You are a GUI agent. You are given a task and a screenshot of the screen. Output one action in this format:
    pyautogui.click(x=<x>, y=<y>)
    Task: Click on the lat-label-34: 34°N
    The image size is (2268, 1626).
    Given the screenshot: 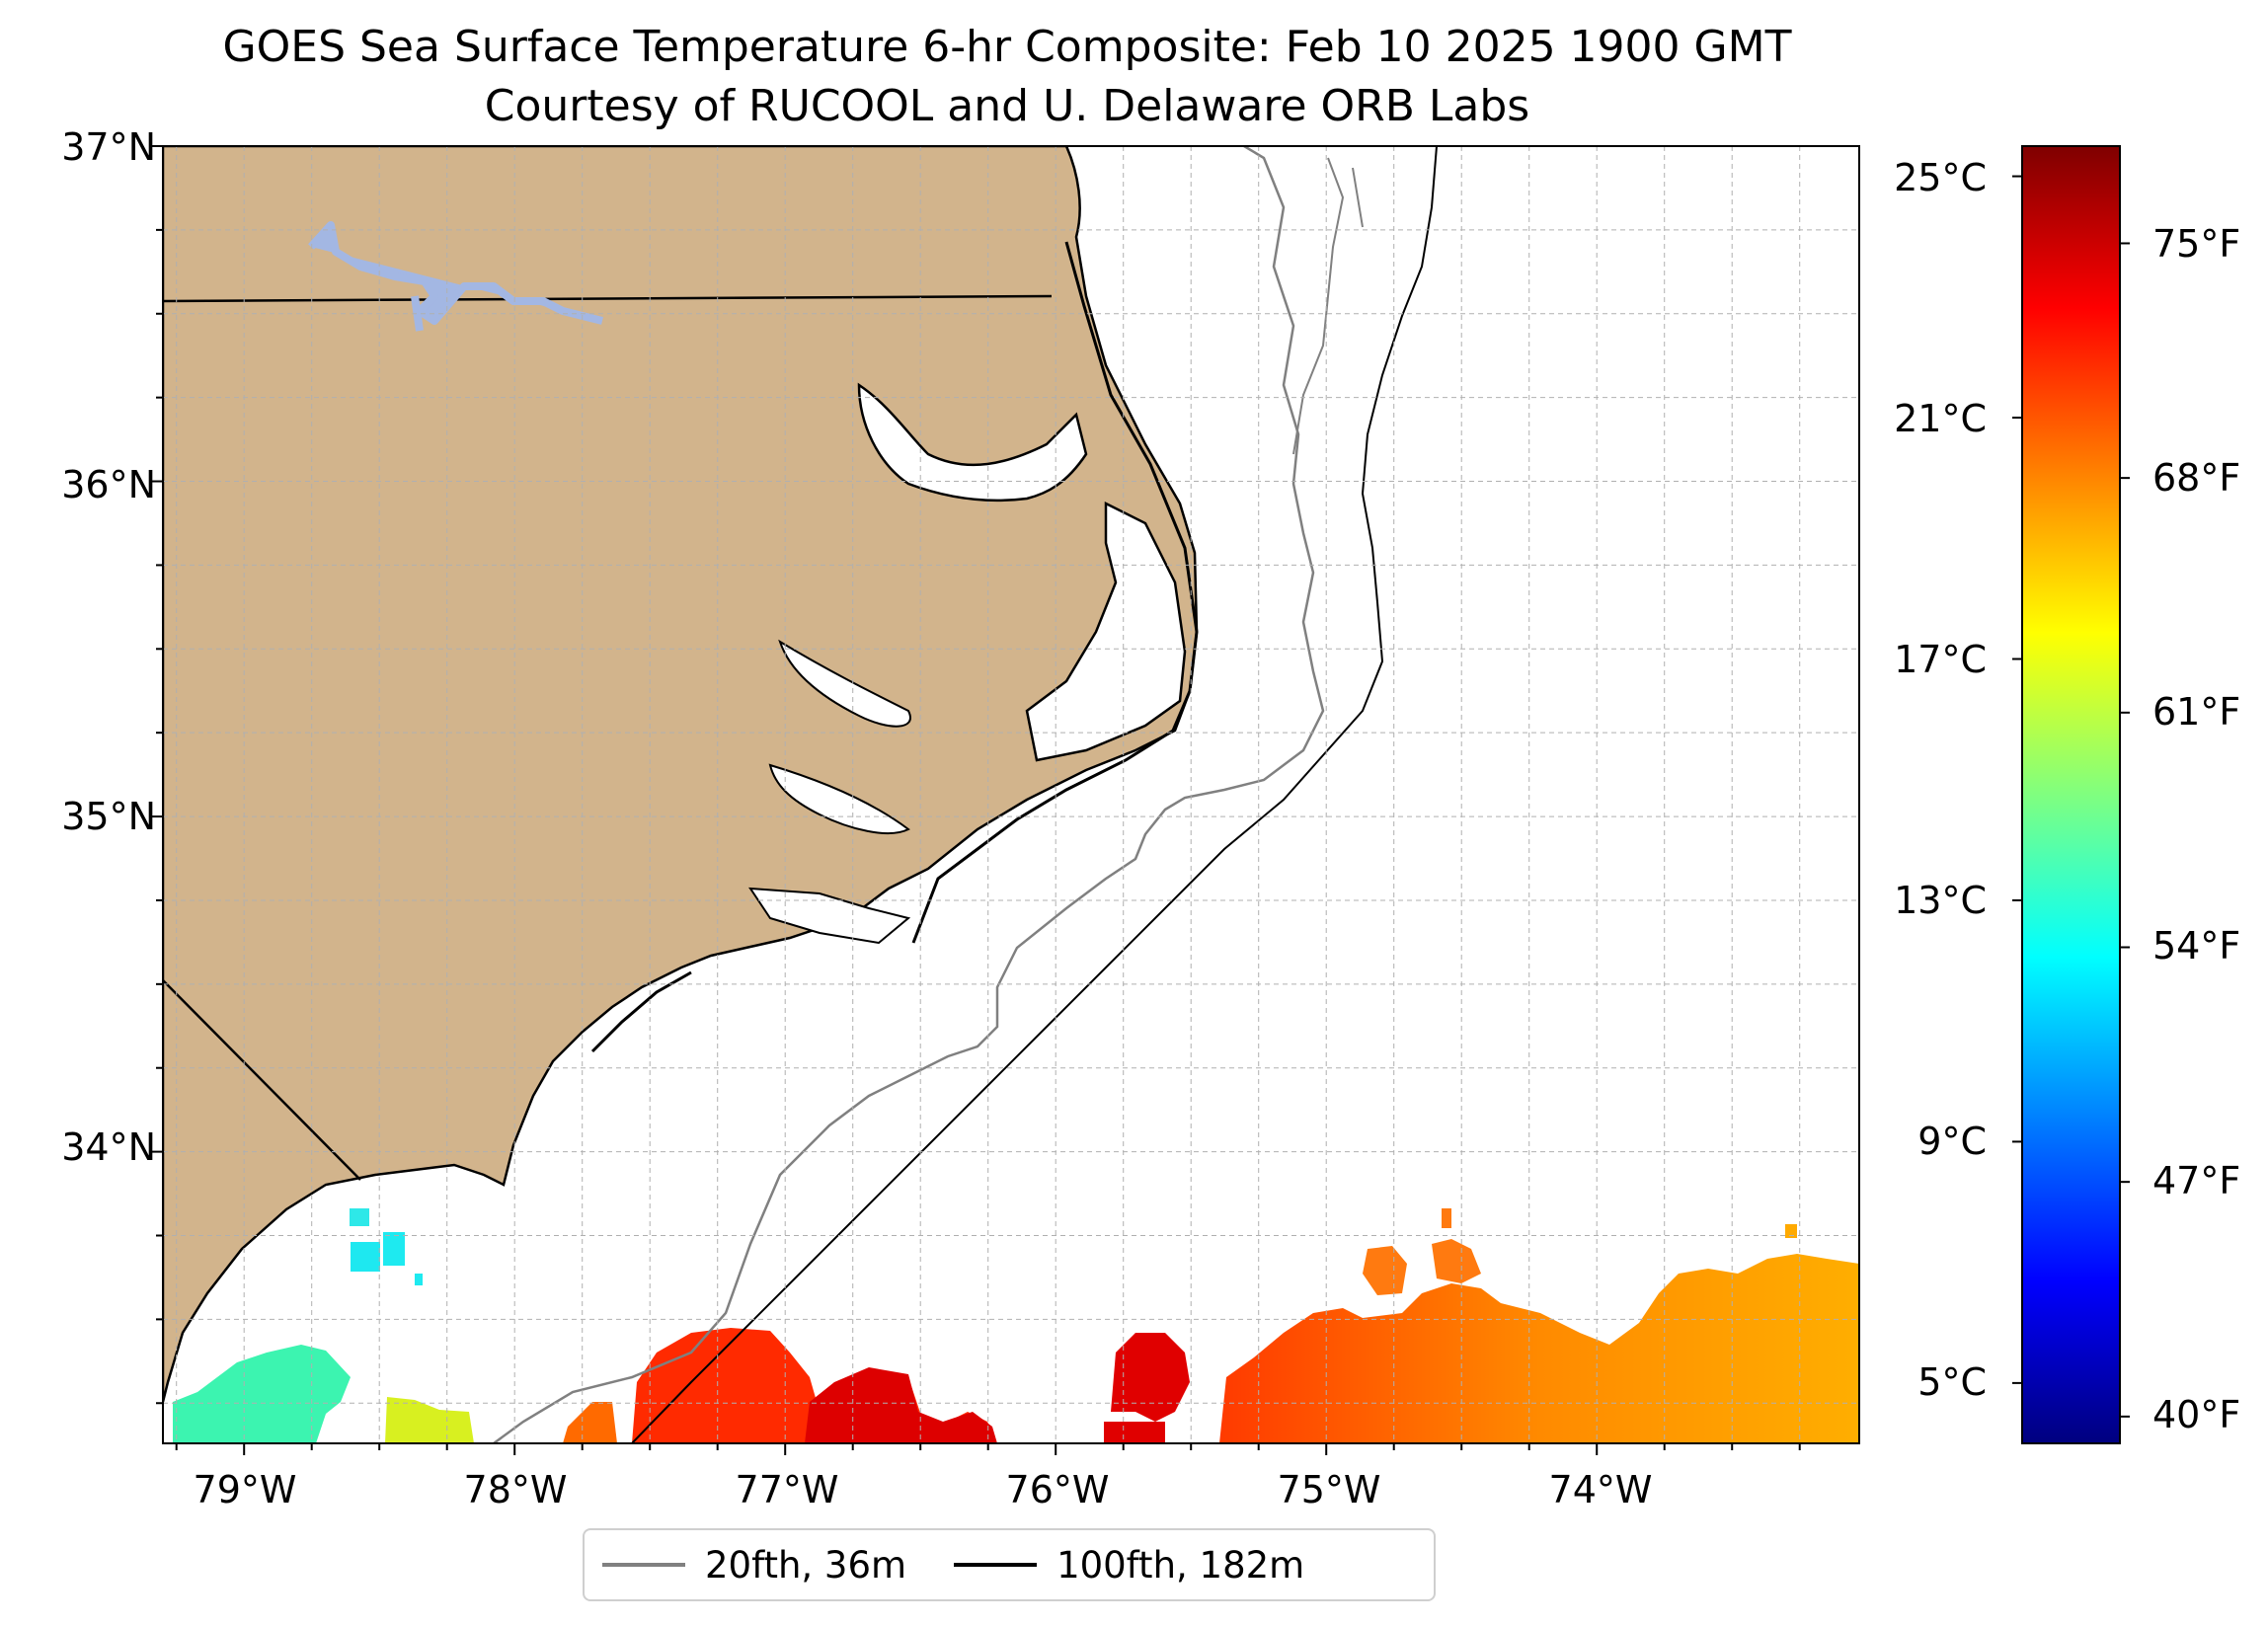 What is the action you would take?
    pyautogui.click(x=108, y=1147)
    